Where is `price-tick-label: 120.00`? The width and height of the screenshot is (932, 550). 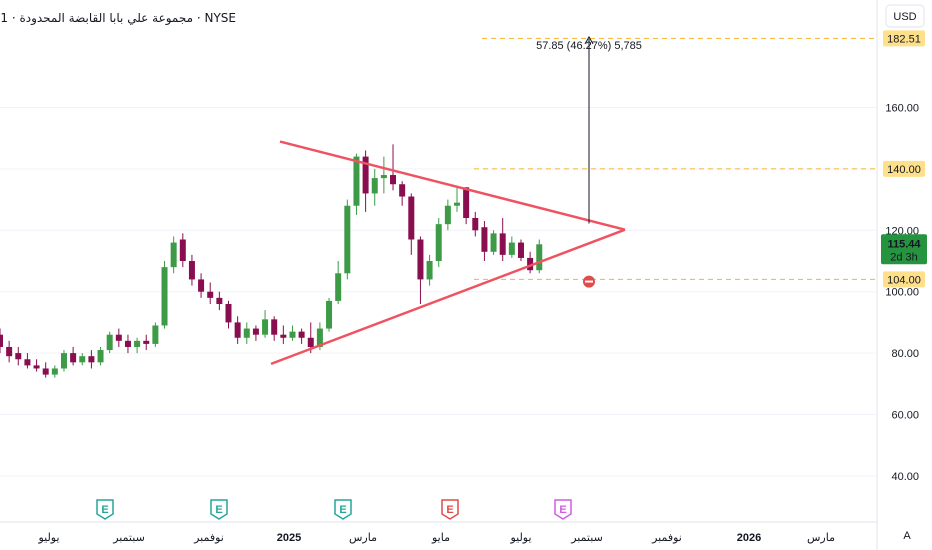 price-tick-label: 120.00 is located at coordinates (902, 231).